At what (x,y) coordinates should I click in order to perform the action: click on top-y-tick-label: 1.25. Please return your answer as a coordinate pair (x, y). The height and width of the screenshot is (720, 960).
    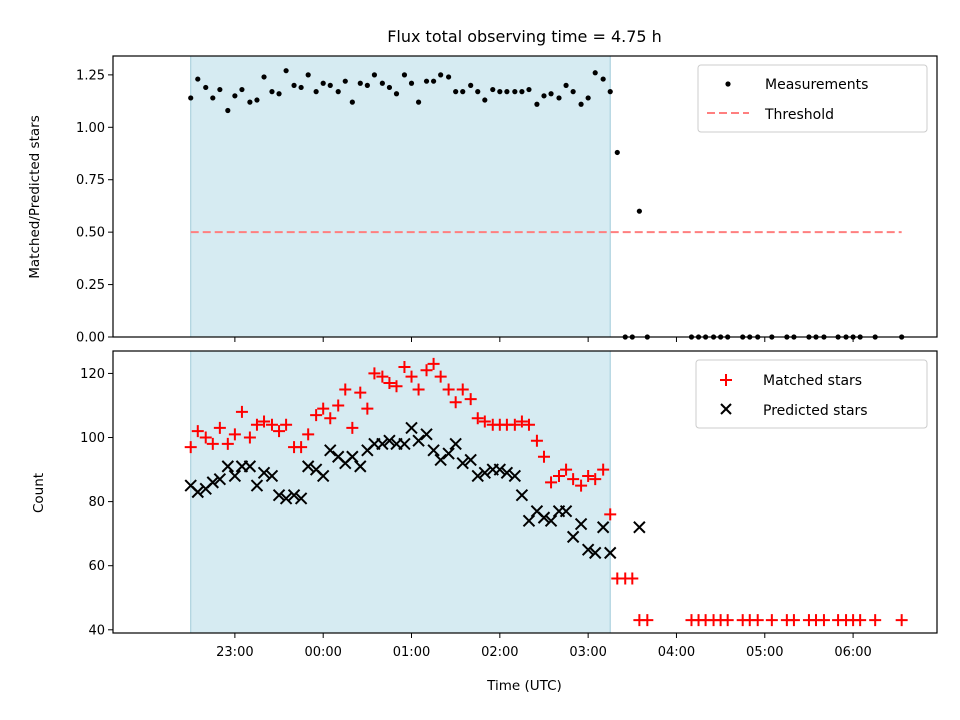
    Looking at the image, I should click on (90, 75).